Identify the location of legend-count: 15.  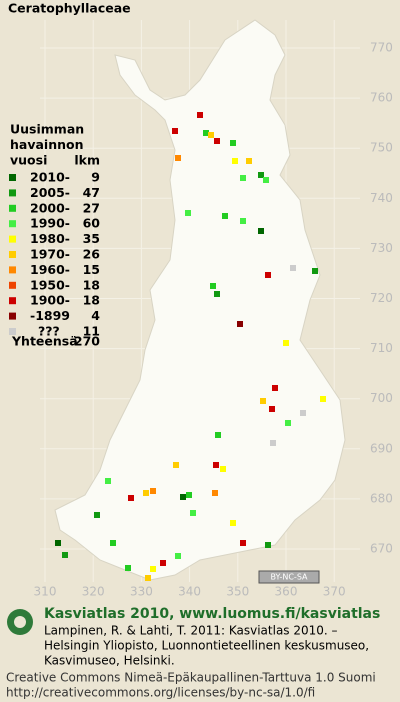
(91, 269).